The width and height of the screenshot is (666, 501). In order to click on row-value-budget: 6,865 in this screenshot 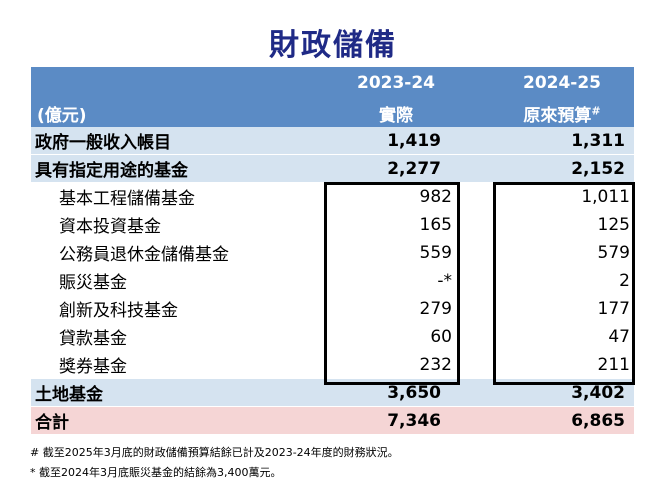, I will do `click(598, 420)`.